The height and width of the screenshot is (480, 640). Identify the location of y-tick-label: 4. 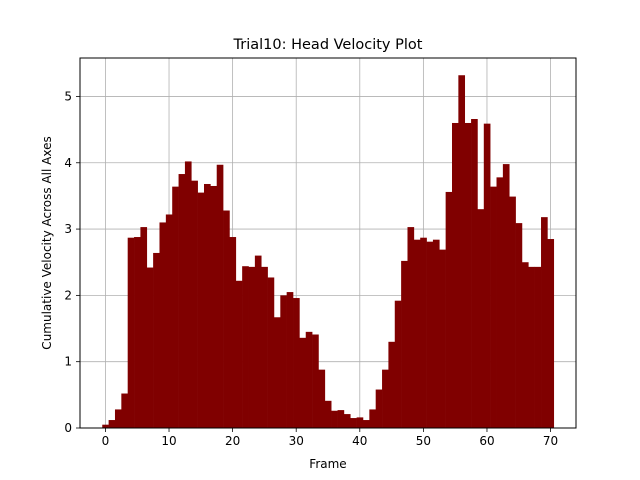
(68, 163).